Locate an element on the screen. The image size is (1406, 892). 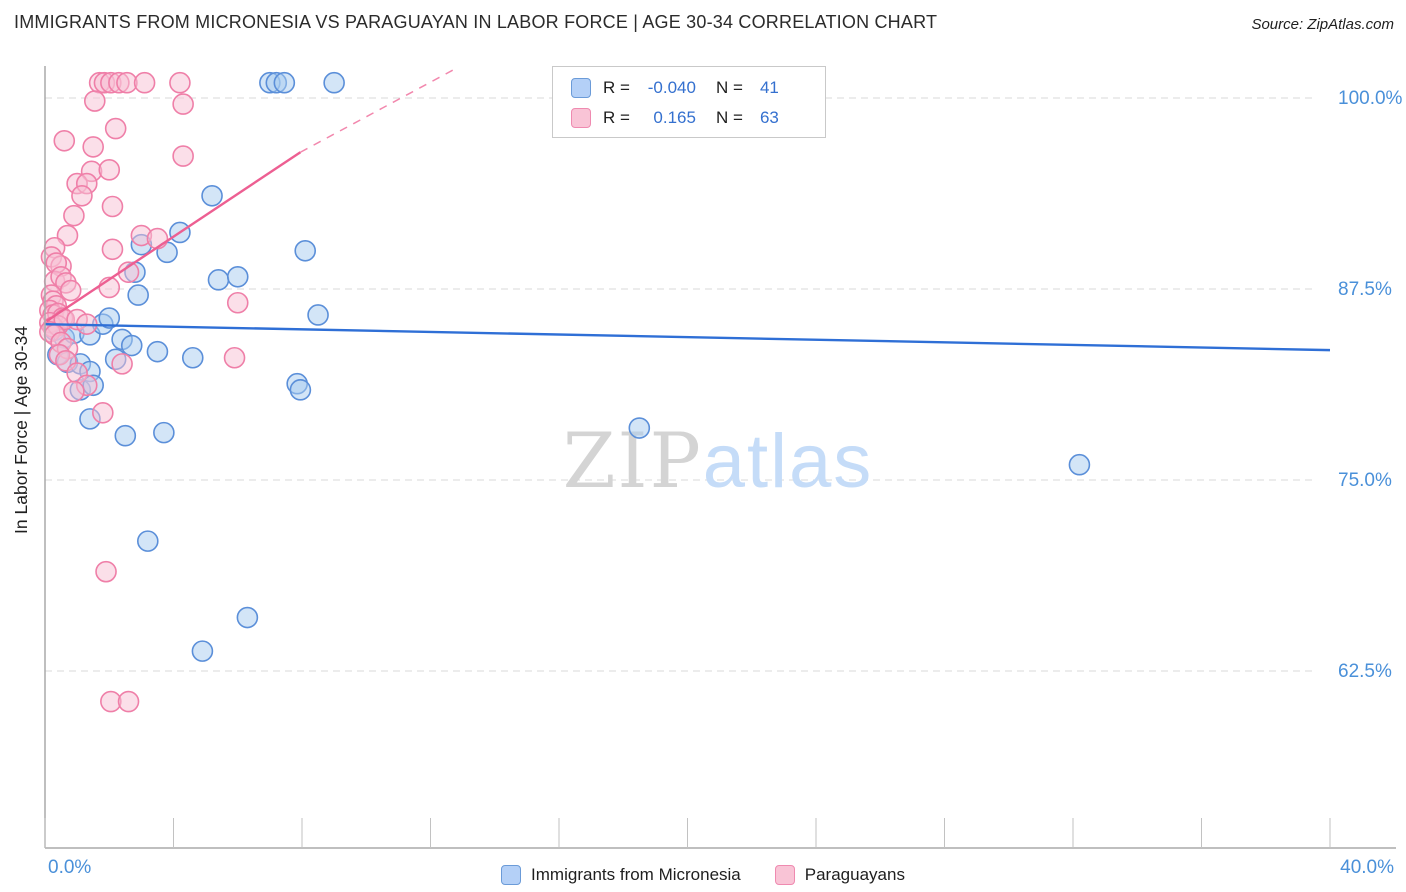
y-tick-label: 75.0% is located at coordinates (1365, 480).